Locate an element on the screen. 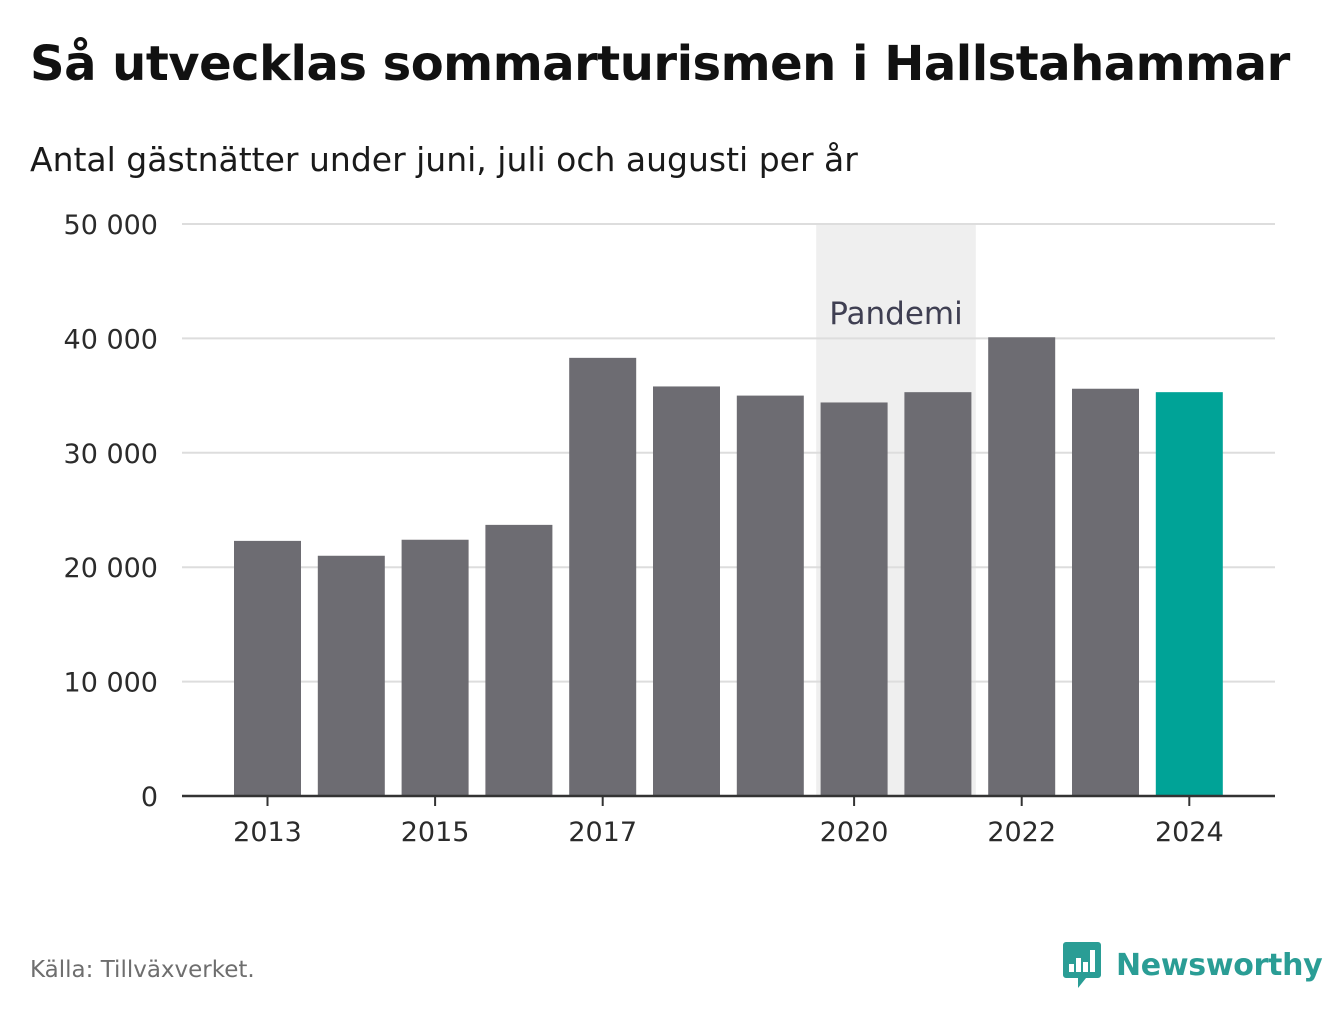 The width and height of the screenshot is (1340, 1020). y-tick-label: 30 000 is located at coordinates (111, 454).